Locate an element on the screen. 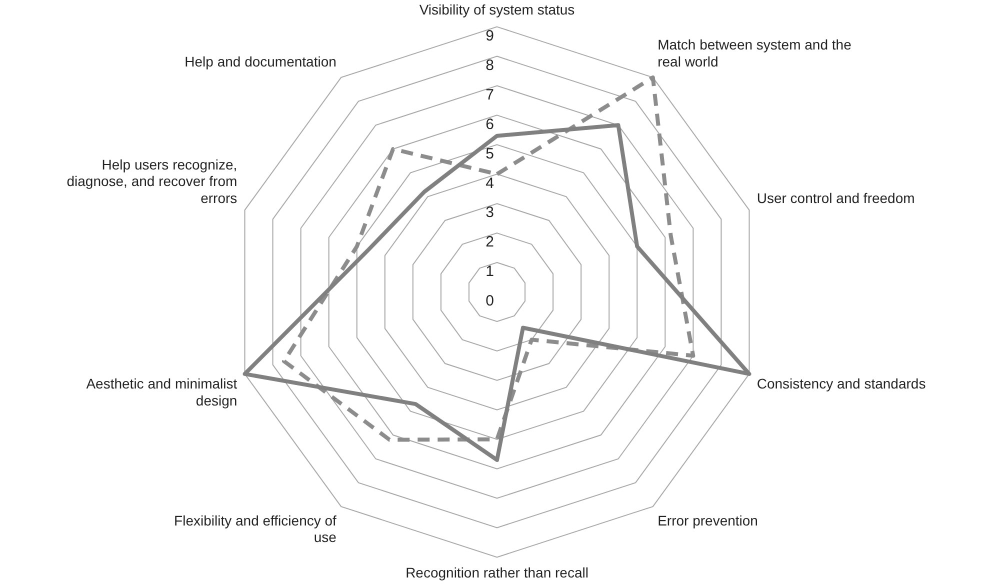 The width and height of the screenshot is (994, 584). spoke-label: Match between system and the real world is located at coordinates (755, 53).